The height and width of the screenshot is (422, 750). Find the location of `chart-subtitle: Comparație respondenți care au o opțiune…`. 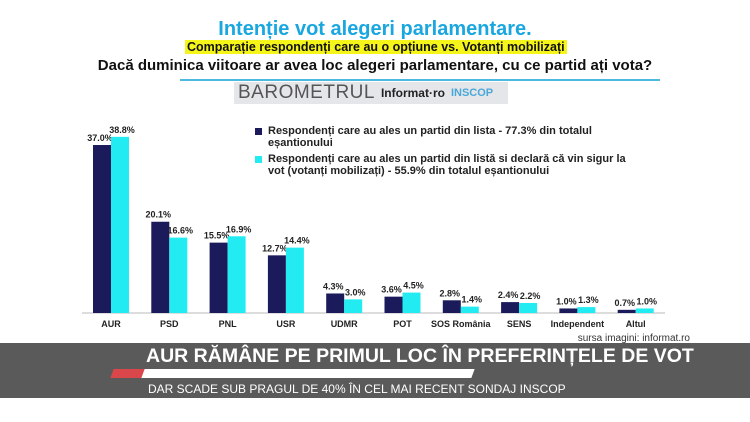

chart-subtitle: Comparație respondenți care au o opțiune… is located at coordinates (376, 47).